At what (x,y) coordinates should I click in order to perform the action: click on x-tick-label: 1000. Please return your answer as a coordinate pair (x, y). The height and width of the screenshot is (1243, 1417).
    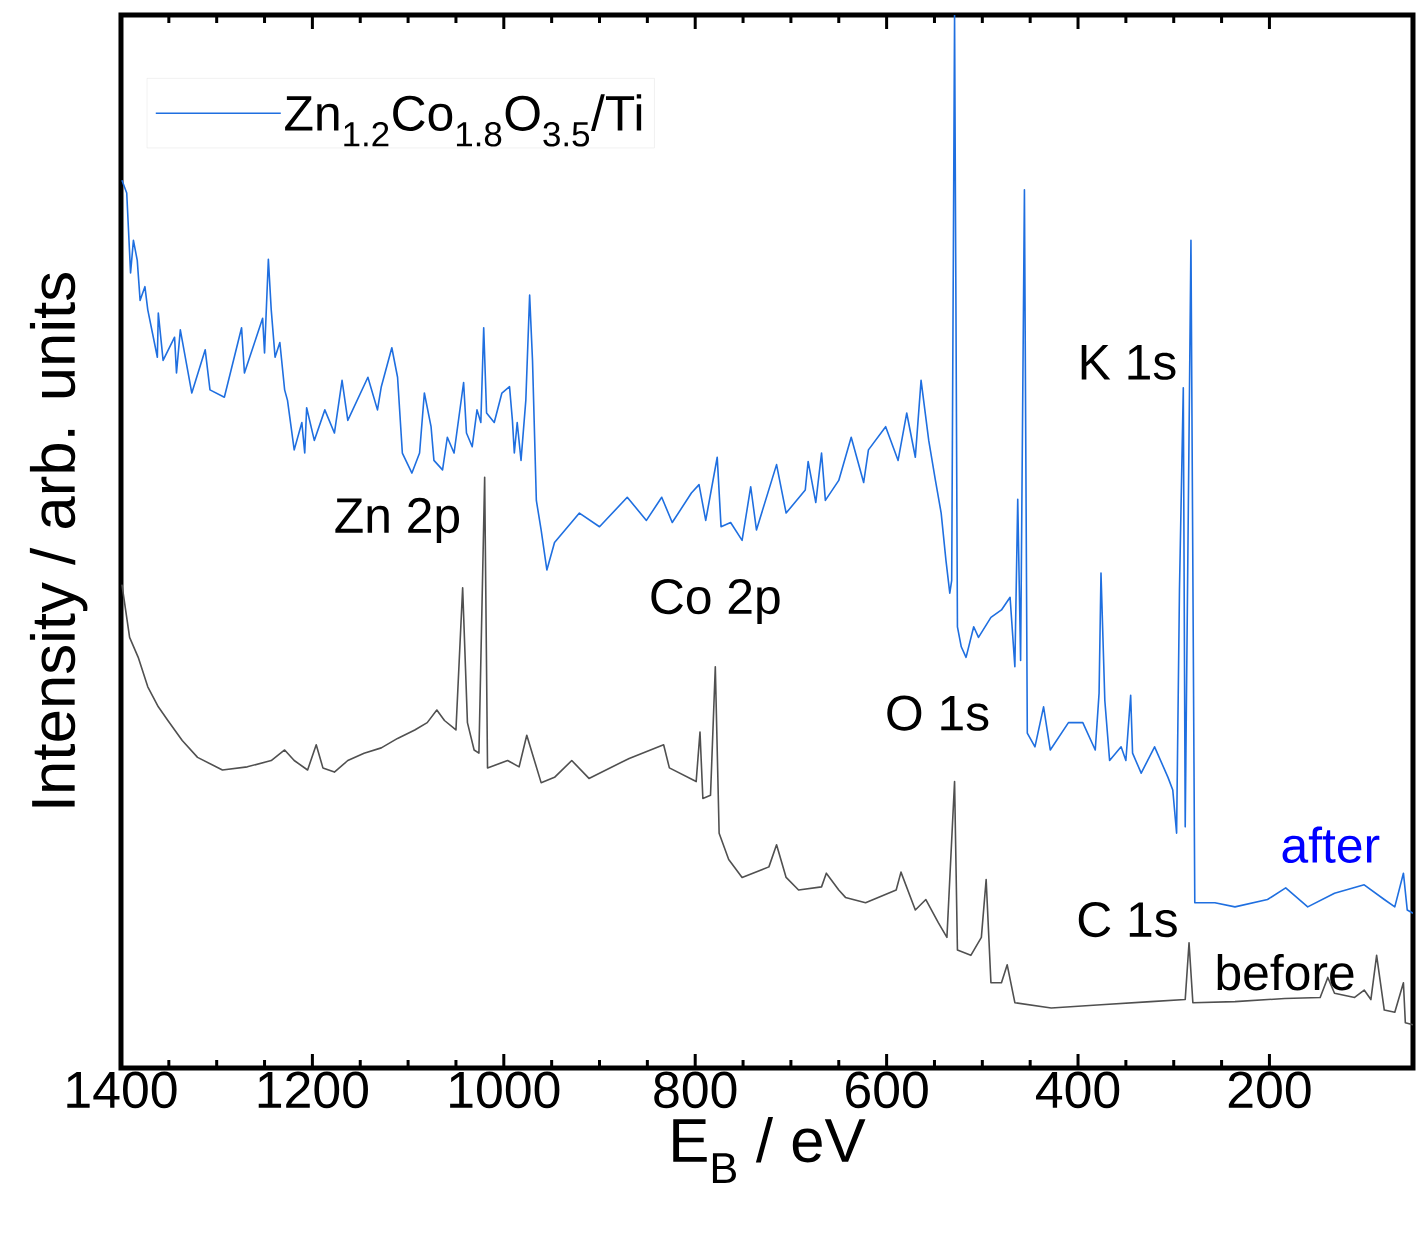
    Looking at the image, I should click on (505, 1090).